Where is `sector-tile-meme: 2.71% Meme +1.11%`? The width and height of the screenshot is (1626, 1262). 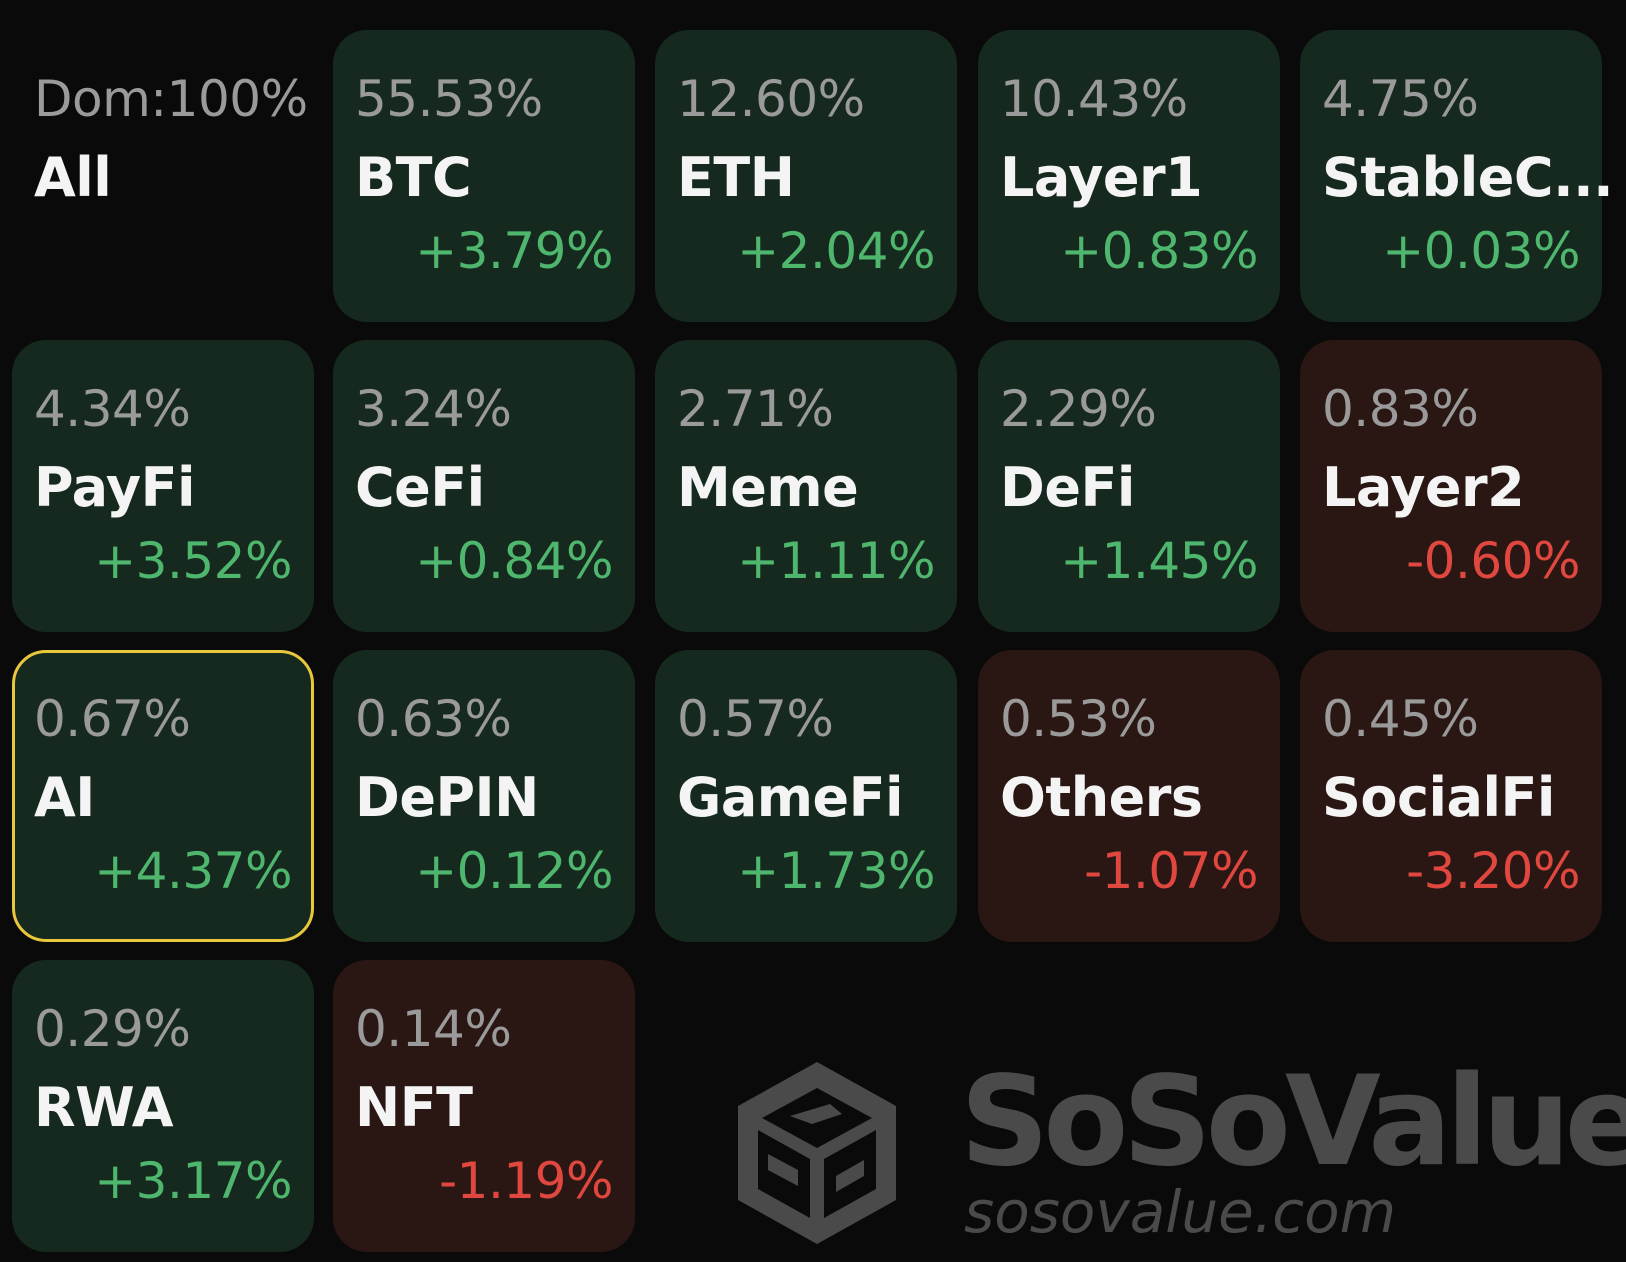 sector-tile-meme: 2.71% Meme +1.11% is located at coordinates (806, 486).